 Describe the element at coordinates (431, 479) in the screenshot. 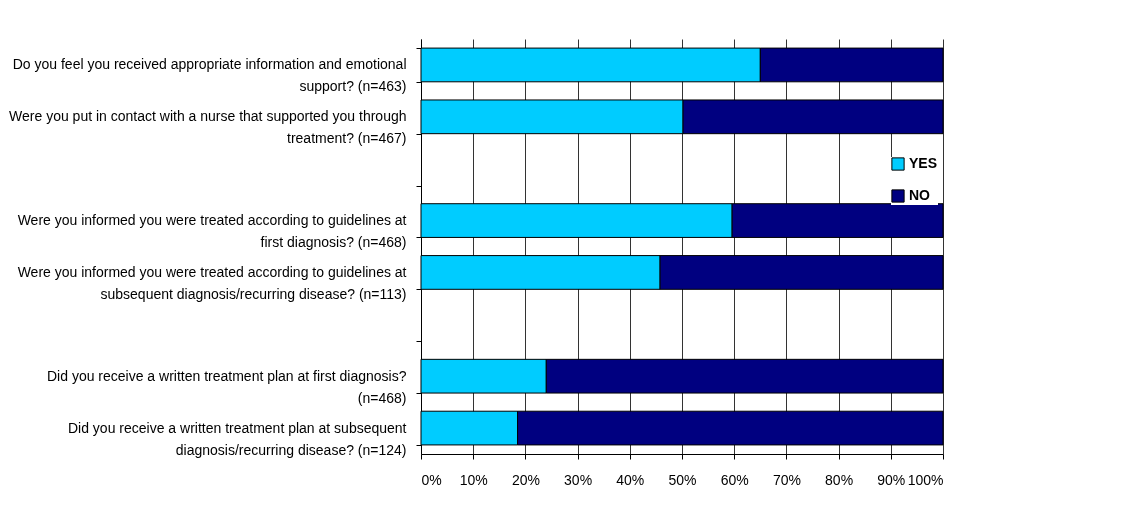

I see `x-tick-label: 0%` at that location.